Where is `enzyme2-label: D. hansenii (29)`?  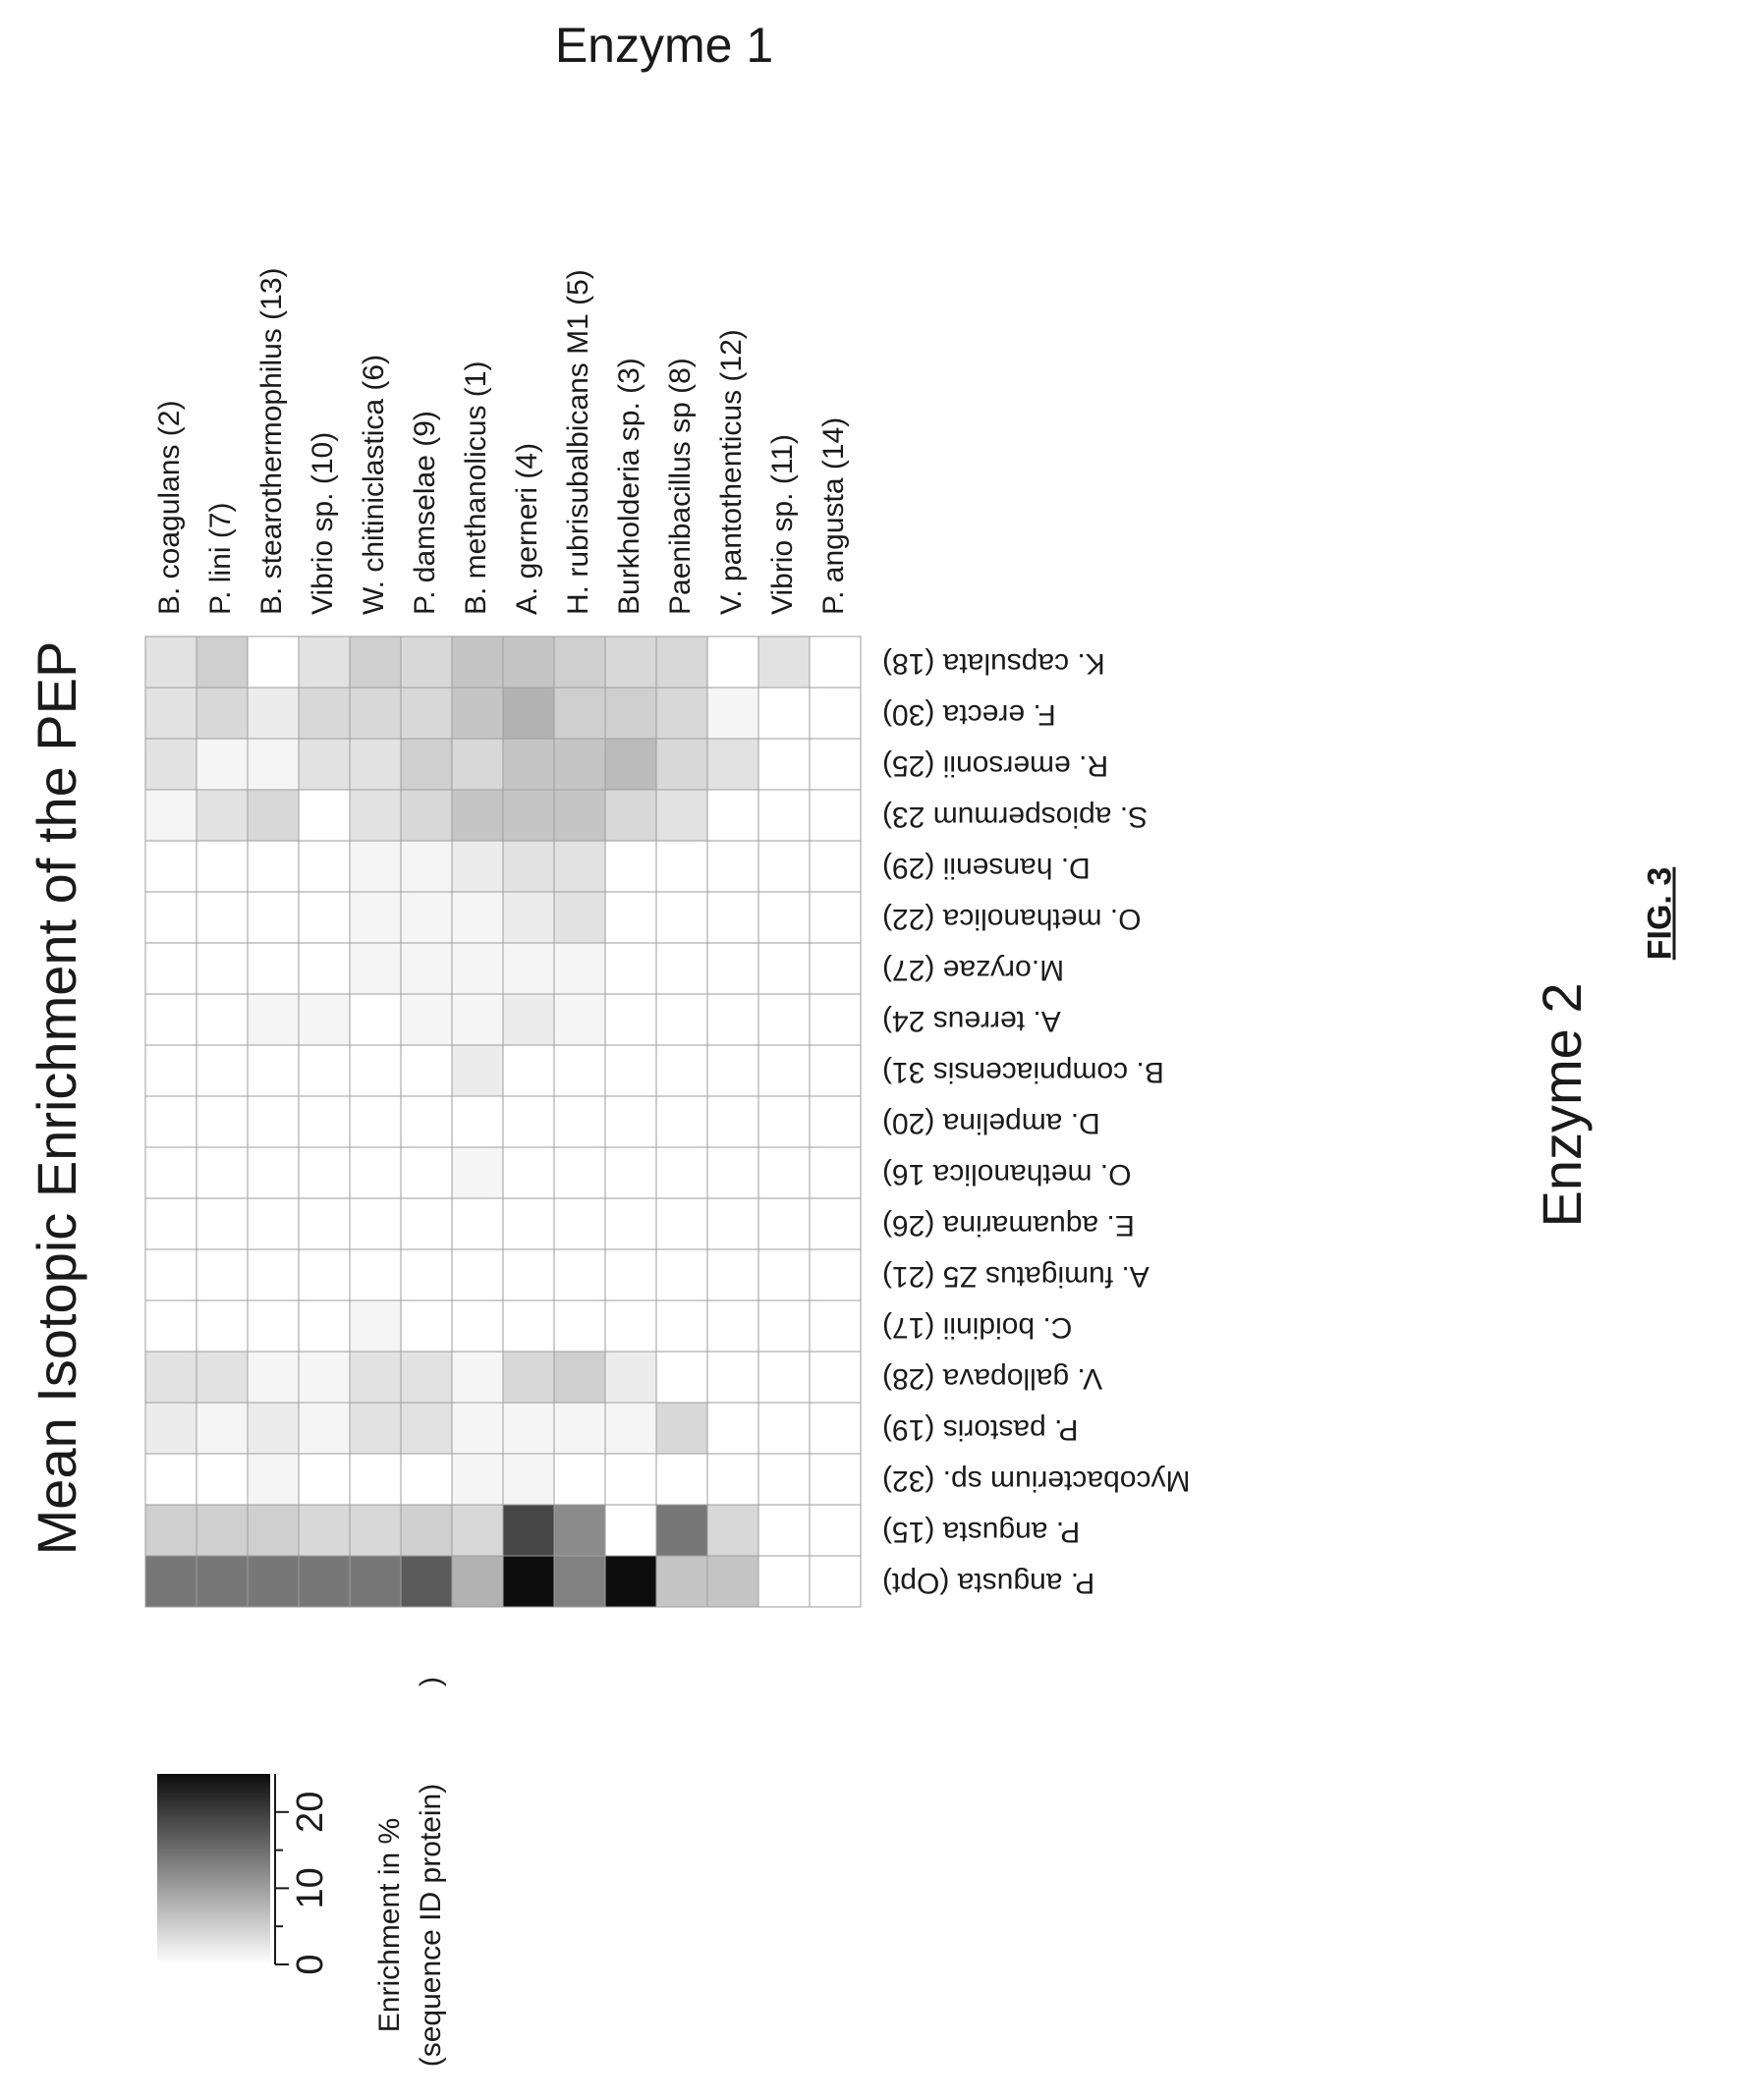 enzyme2-label: D. hansenii (29) is located at coordinates (986, 868).